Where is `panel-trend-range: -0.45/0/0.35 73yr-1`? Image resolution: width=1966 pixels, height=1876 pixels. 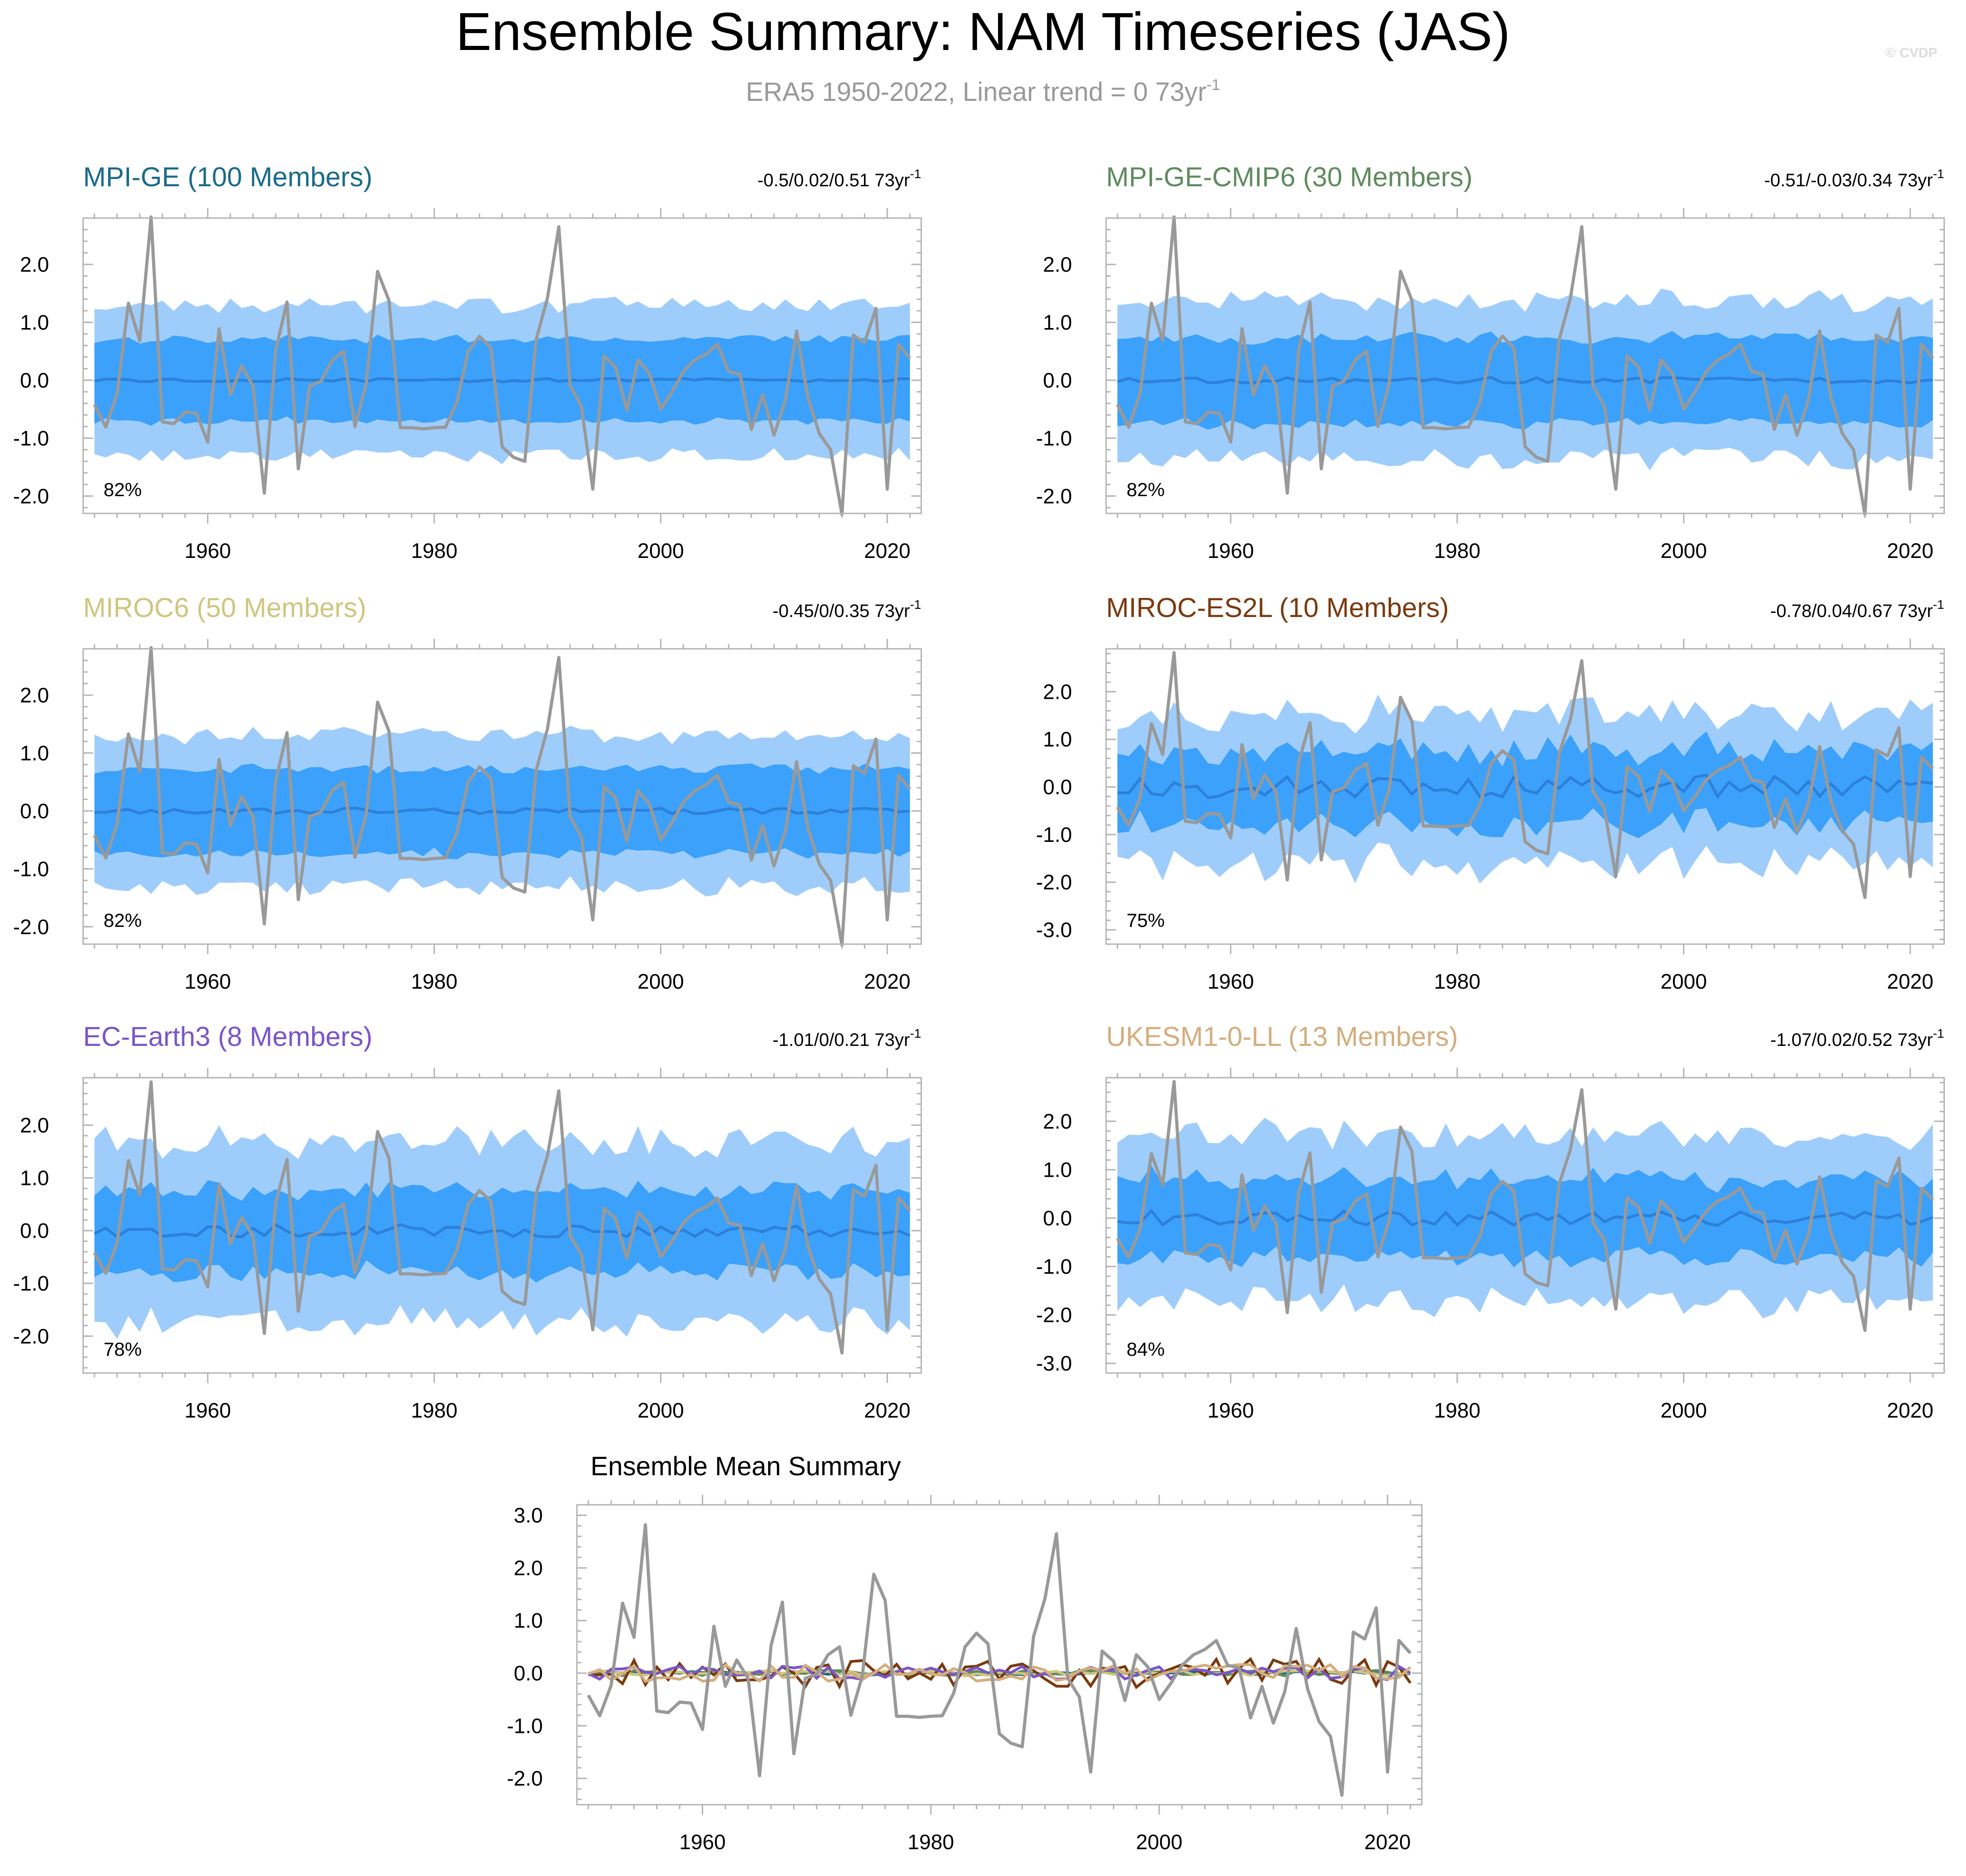 panel-trend-range: -0.45/0/0.35 73yr-1 is located at coordinates (847, 609).